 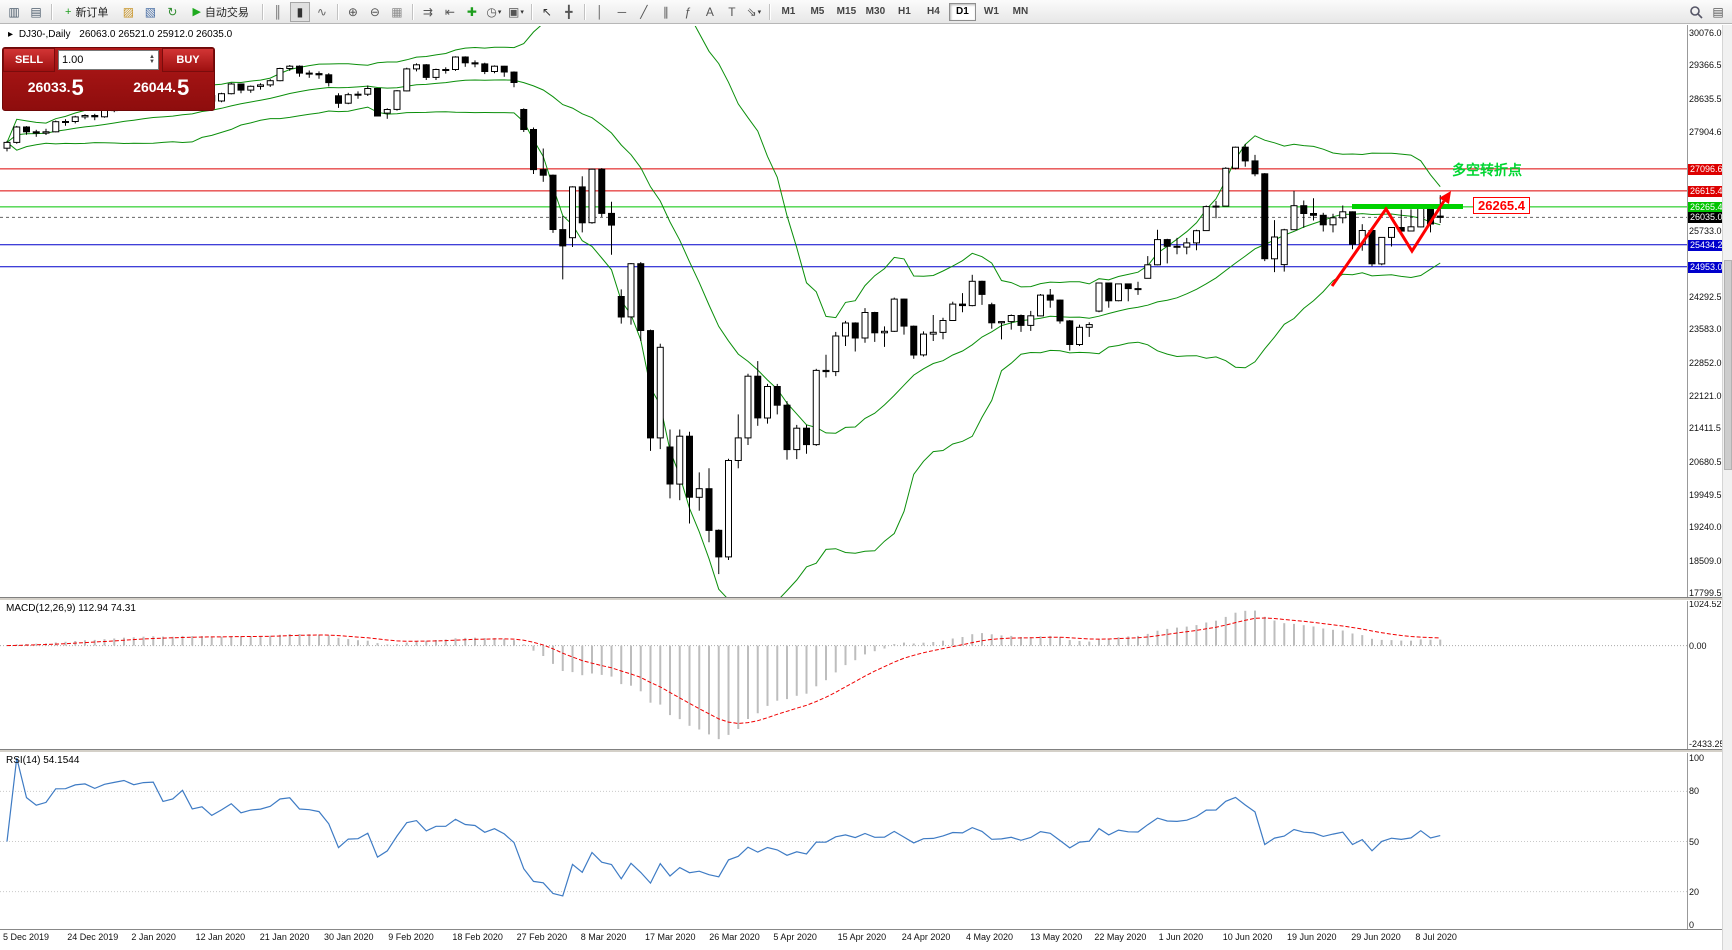 What do you see at coordinates (43, 760) in the screenshot?
I see `rsi-indicator-header: RSI(14) 54.1544` at bounding box center [43, 760].